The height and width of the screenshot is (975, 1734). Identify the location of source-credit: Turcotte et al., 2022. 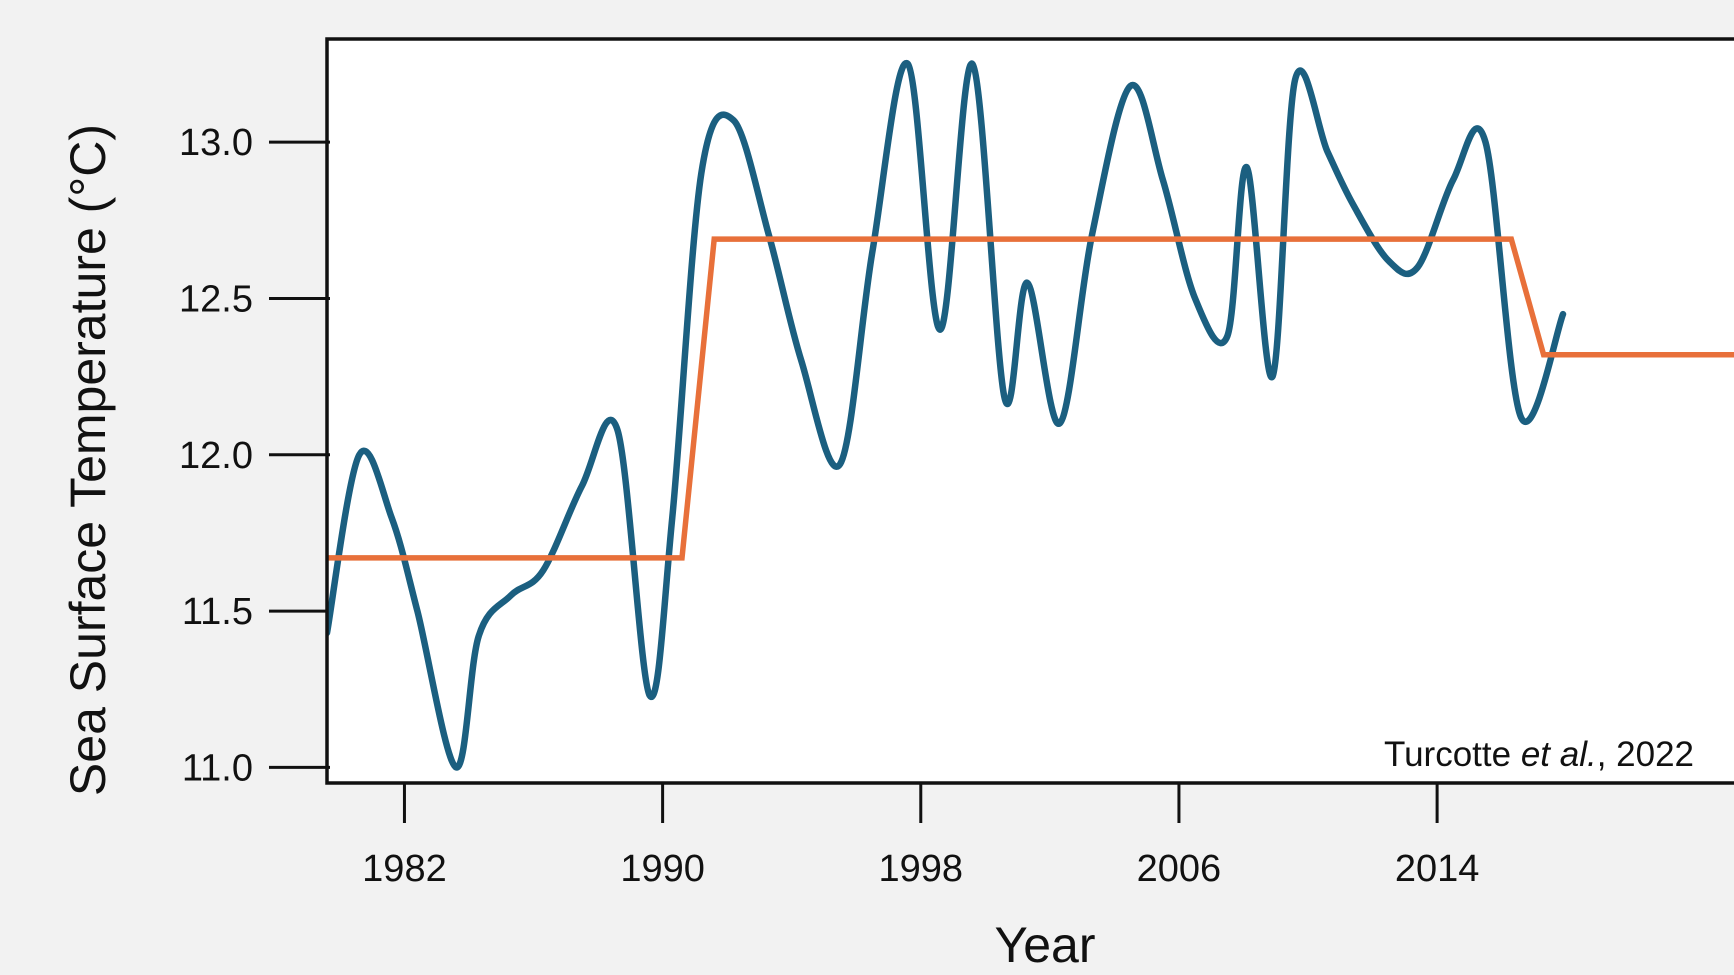
(1539, 754).